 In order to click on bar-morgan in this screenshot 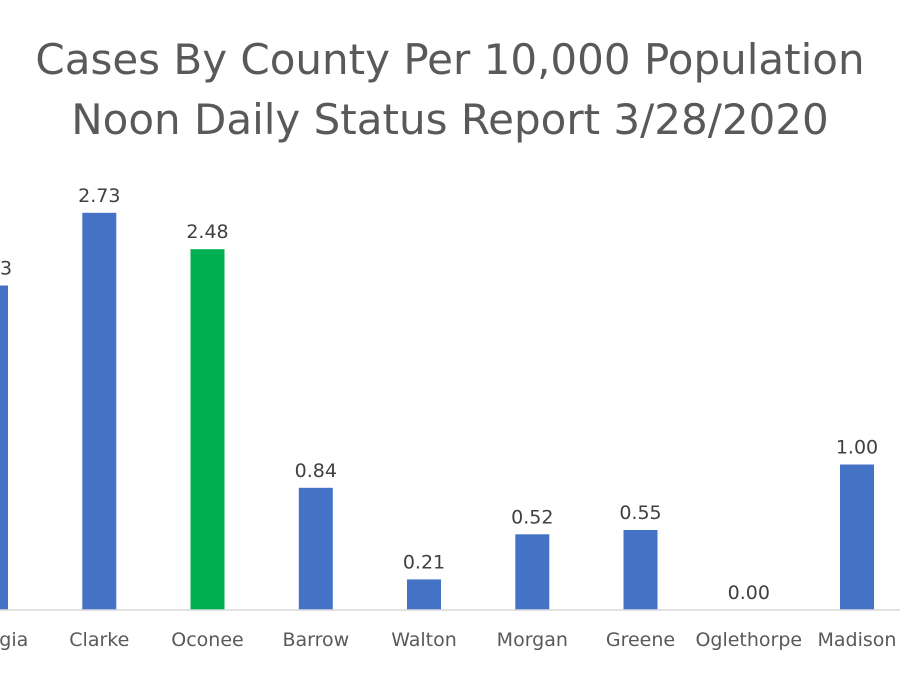, I will do `click(532, 572)`.